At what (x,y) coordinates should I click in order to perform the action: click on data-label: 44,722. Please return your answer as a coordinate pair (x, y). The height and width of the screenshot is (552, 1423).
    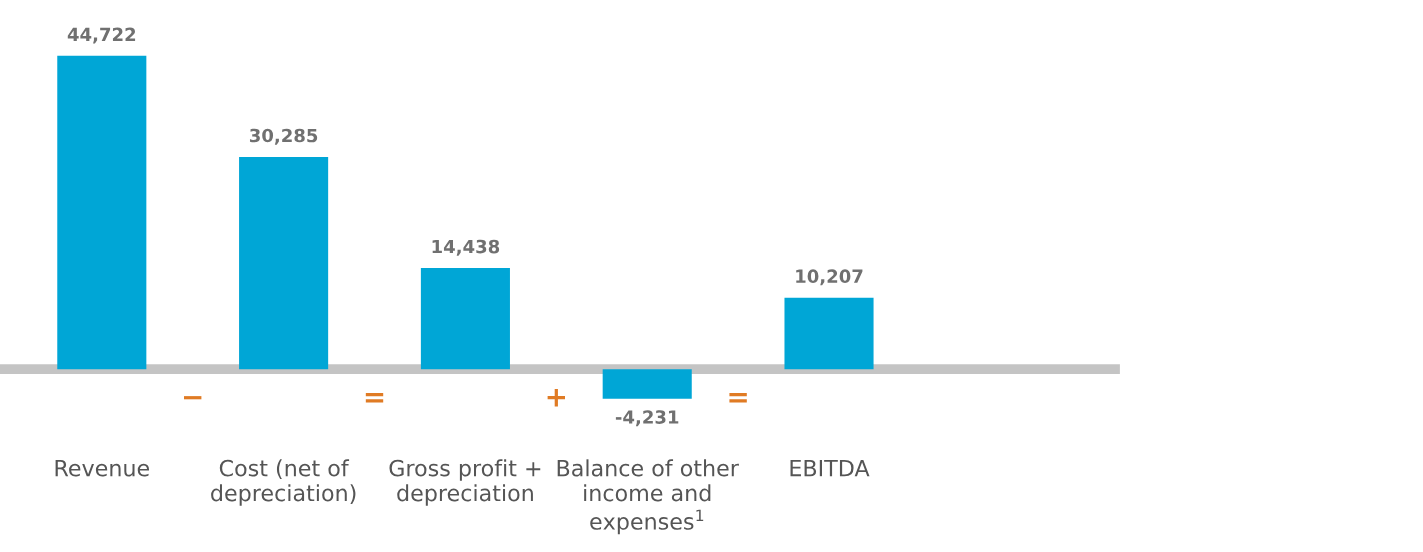
    Looking at the image, I should click on (101, 35).